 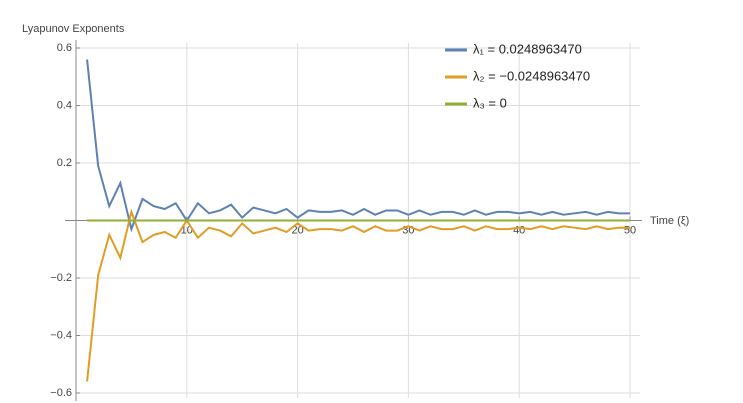 I want to click on legend-label: λ₂ = −0.0248963470, so click(x=531, y=75).